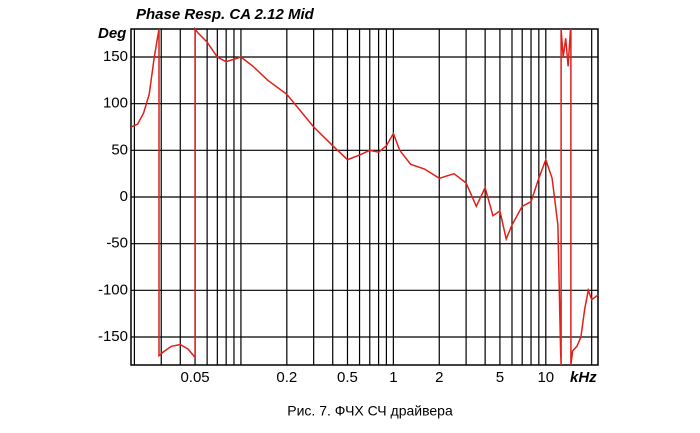  Describe the element at coordinates (393, 377) in the screenshot. I see `x-tick-label: 1` at that location.